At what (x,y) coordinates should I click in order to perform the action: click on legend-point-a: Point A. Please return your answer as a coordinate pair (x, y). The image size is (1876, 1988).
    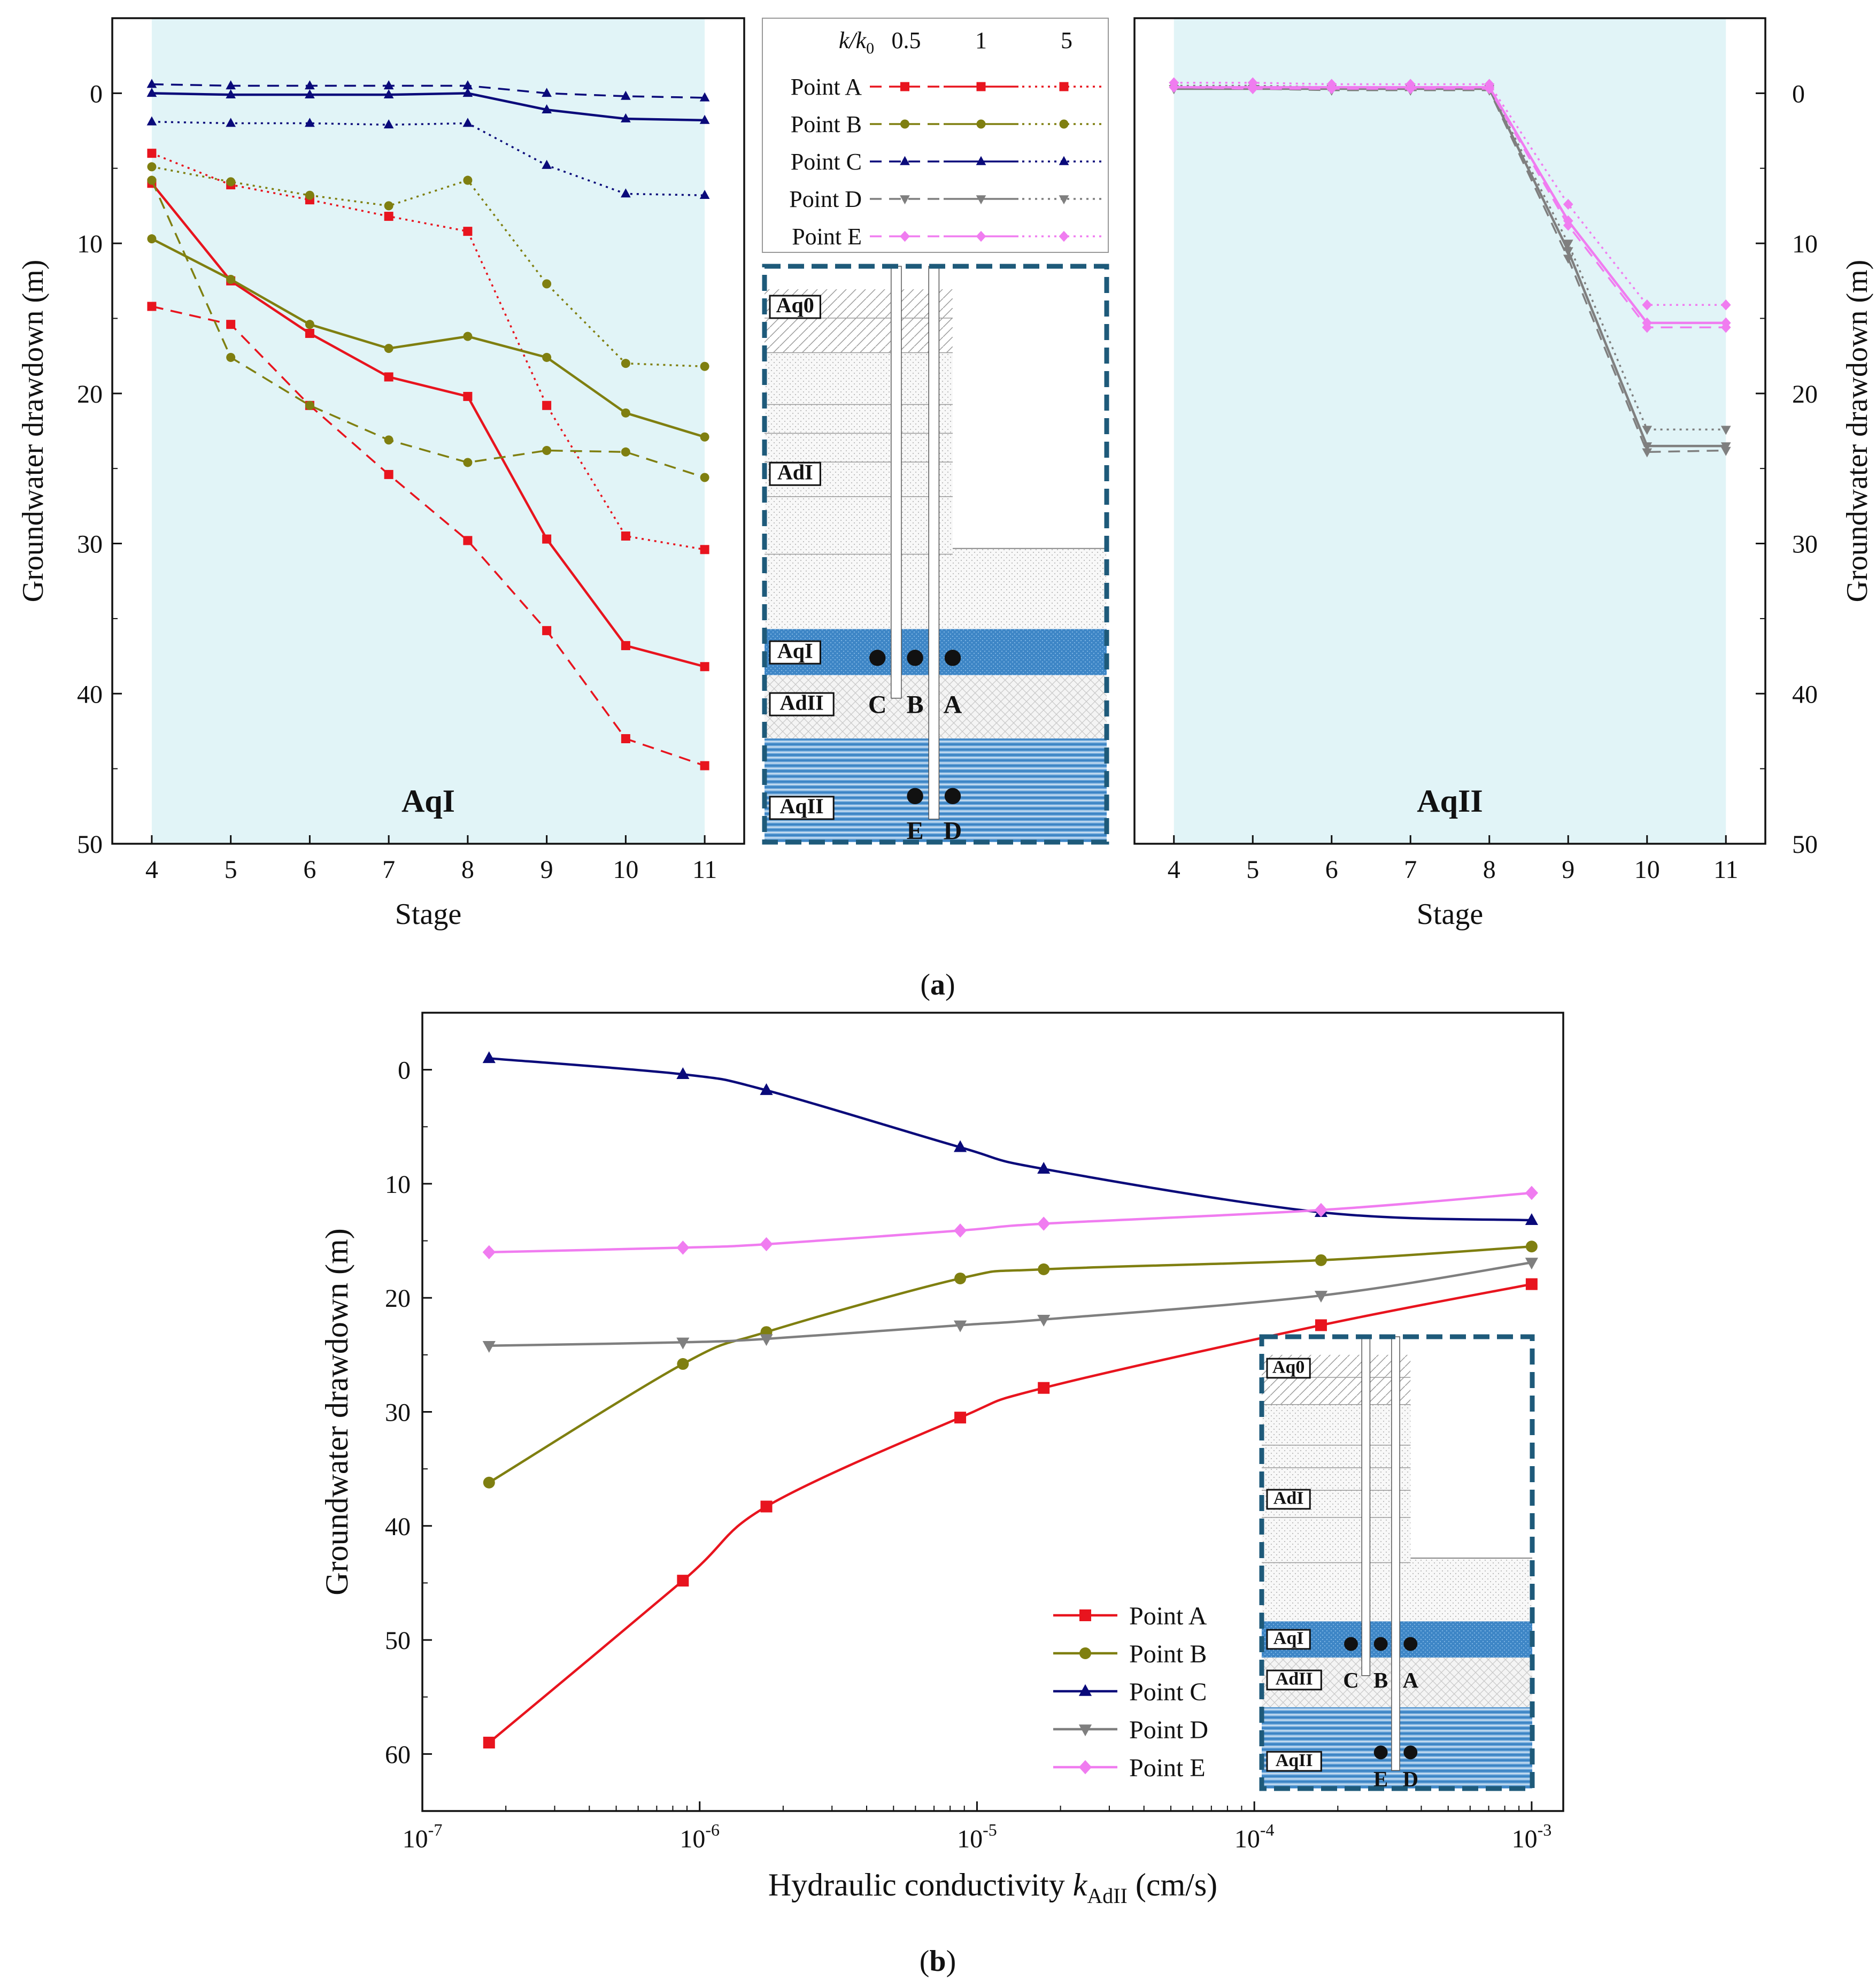
    Looking at the image, I should click on (826, 87).